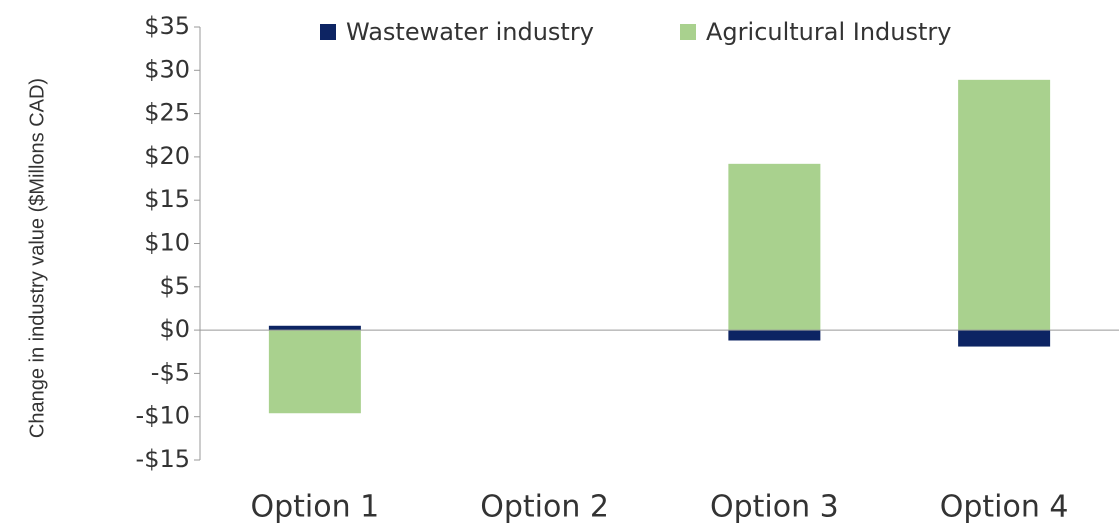  Describe the element at coordinates (170, 372) in the screenshot. I see `y-tick-label: -$5` at that location.